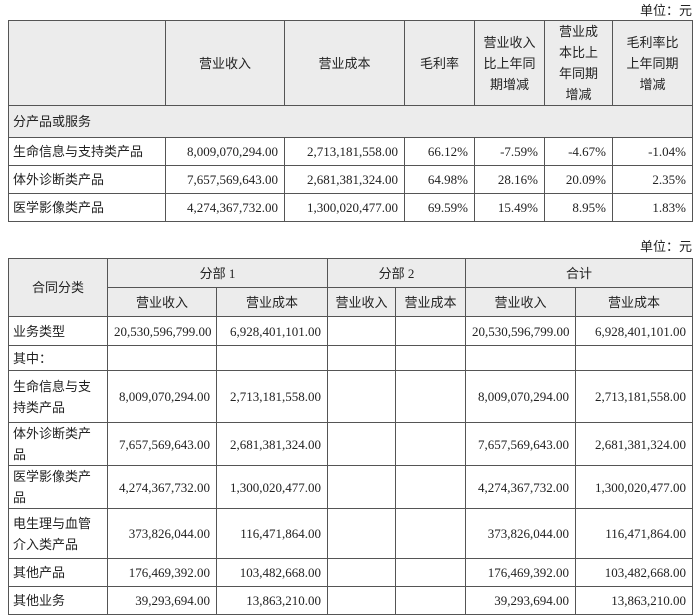 This screenshot has width=700, height=615. What do you see at coordinates (509, 179) in the screenshot?
I see `value-cell: 28.16%` at bounding box center [509, 179].